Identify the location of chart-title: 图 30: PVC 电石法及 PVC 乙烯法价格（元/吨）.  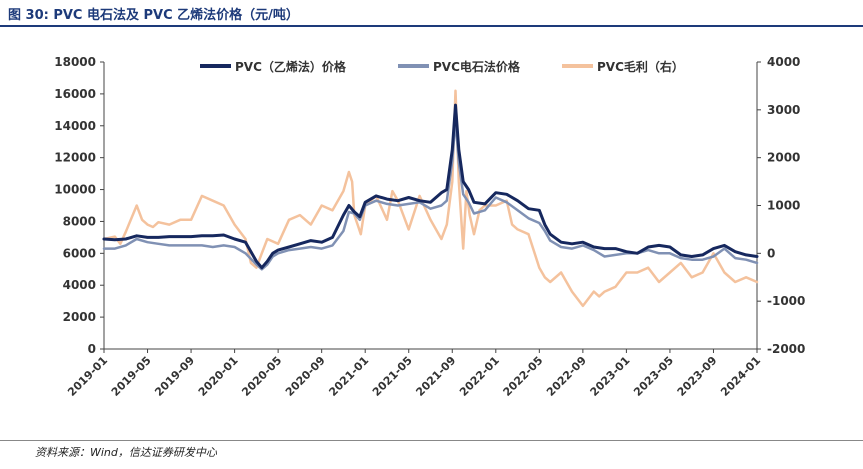
(153, 15).